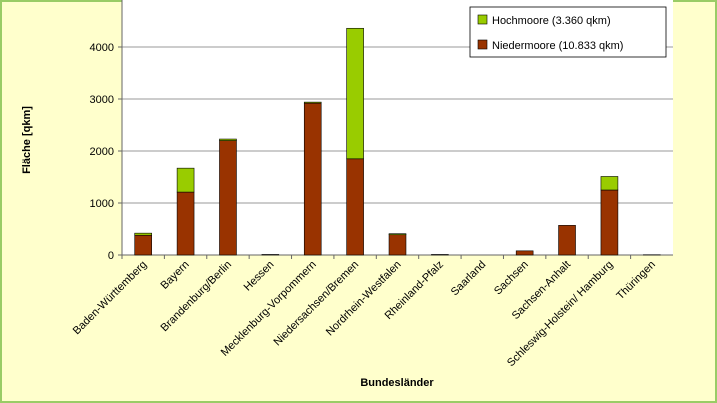  Describe the element at coordinates (102, 48) in the screenshot. I see `y-tick-label: 4000` at that location.